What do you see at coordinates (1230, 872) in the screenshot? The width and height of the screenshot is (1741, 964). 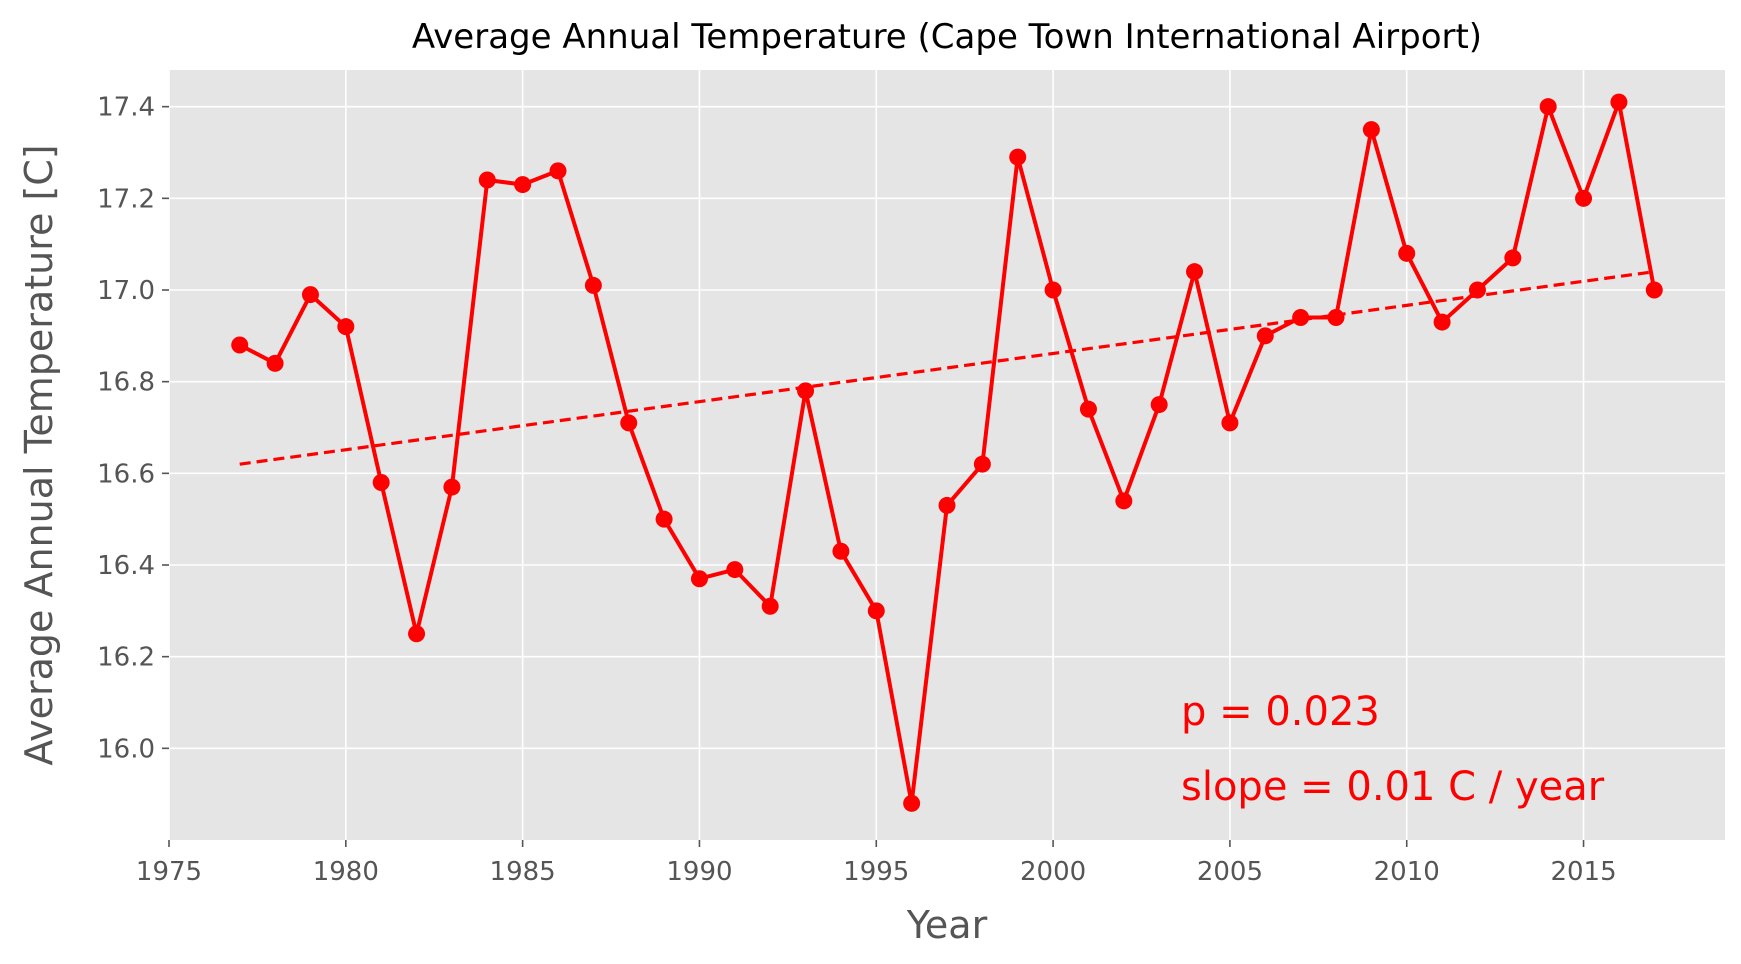 I see `x-tick-label: 2005` at bounding box center [1230, 872].